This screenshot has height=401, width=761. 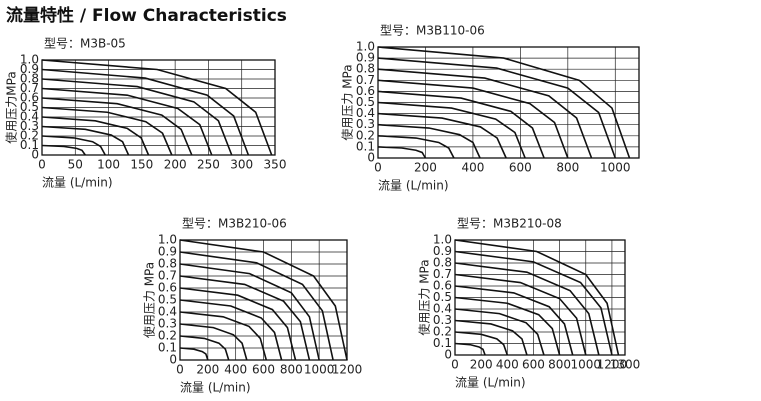 What do you see at coordinates (108, 165) in the screenshot?
I see `x-tick-label: 100` at bounding box center [108, 165].